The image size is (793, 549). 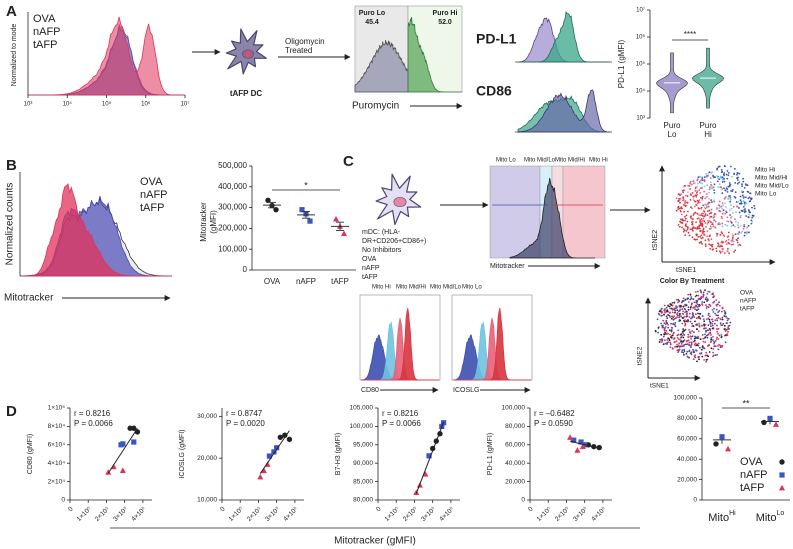 What do you see at coordinates (30, 454) in the screenshot?
I see `y-axis-label: CD80 (gMFI)` at bounding box center [30, 454].